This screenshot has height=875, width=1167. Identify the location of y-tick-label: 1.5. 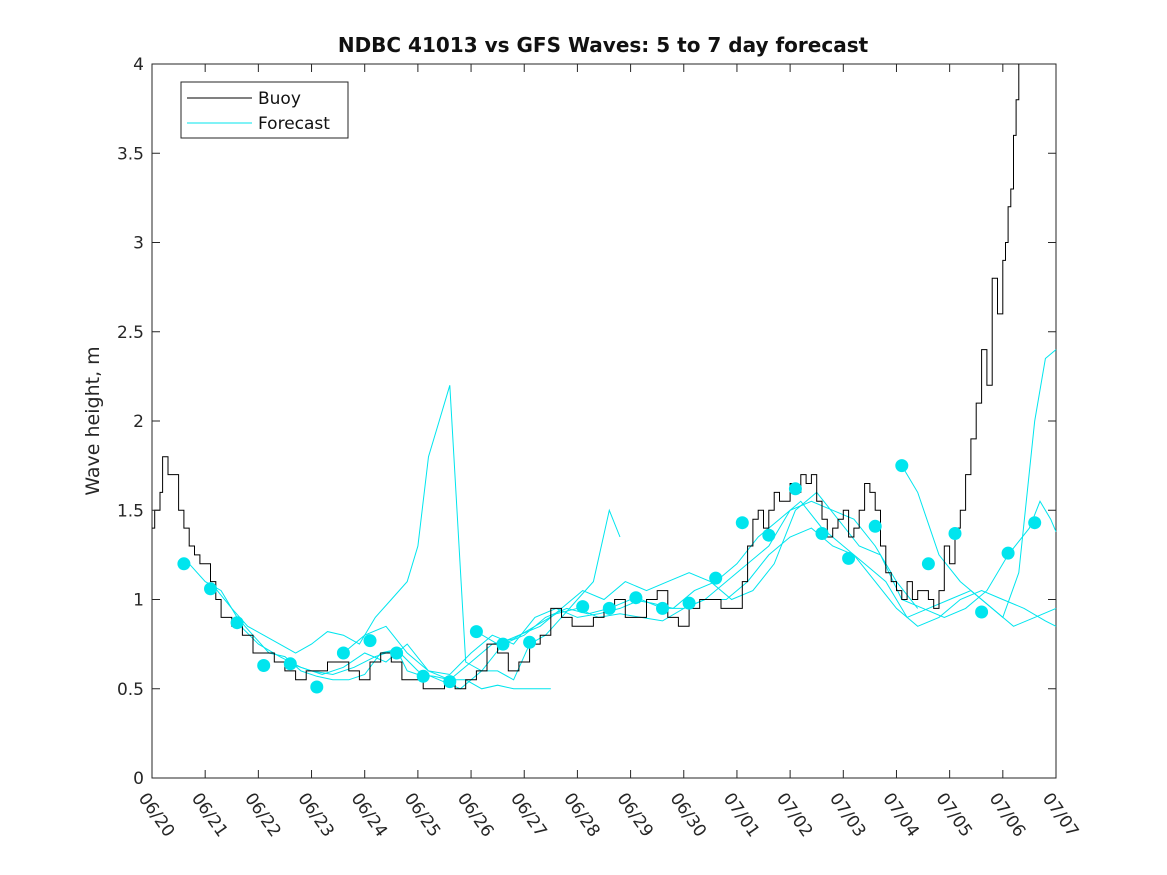
(130, 511).